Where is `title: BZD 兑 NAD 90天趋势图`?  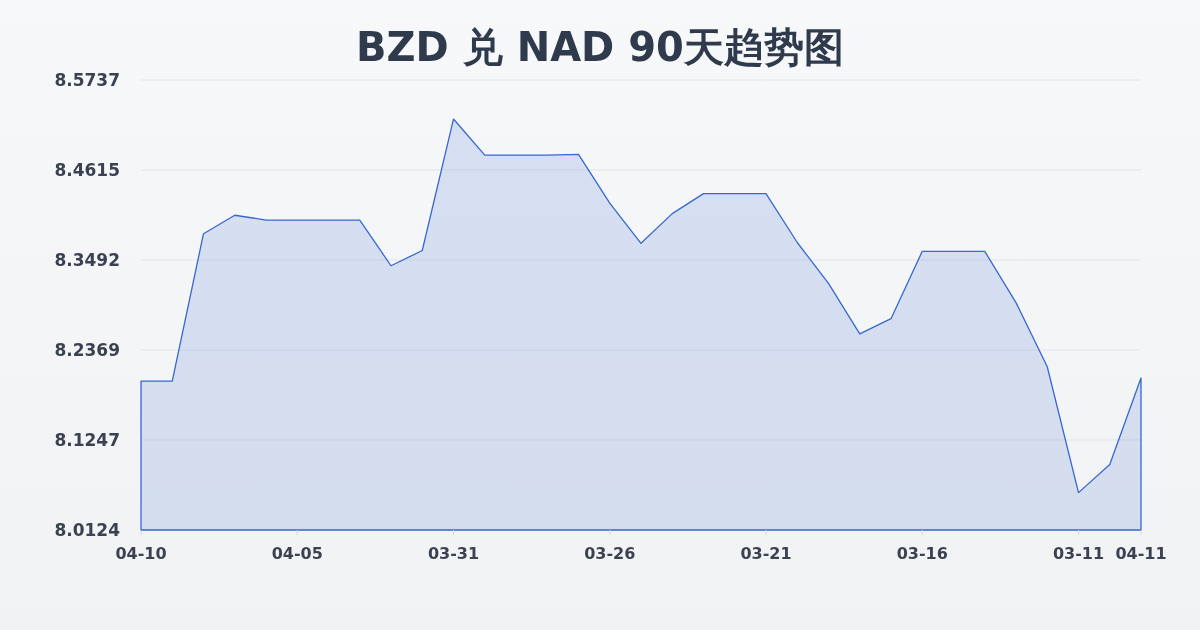 title: BZD 兑 NAD 90天趋势图 is located at coordinates (600, 47).